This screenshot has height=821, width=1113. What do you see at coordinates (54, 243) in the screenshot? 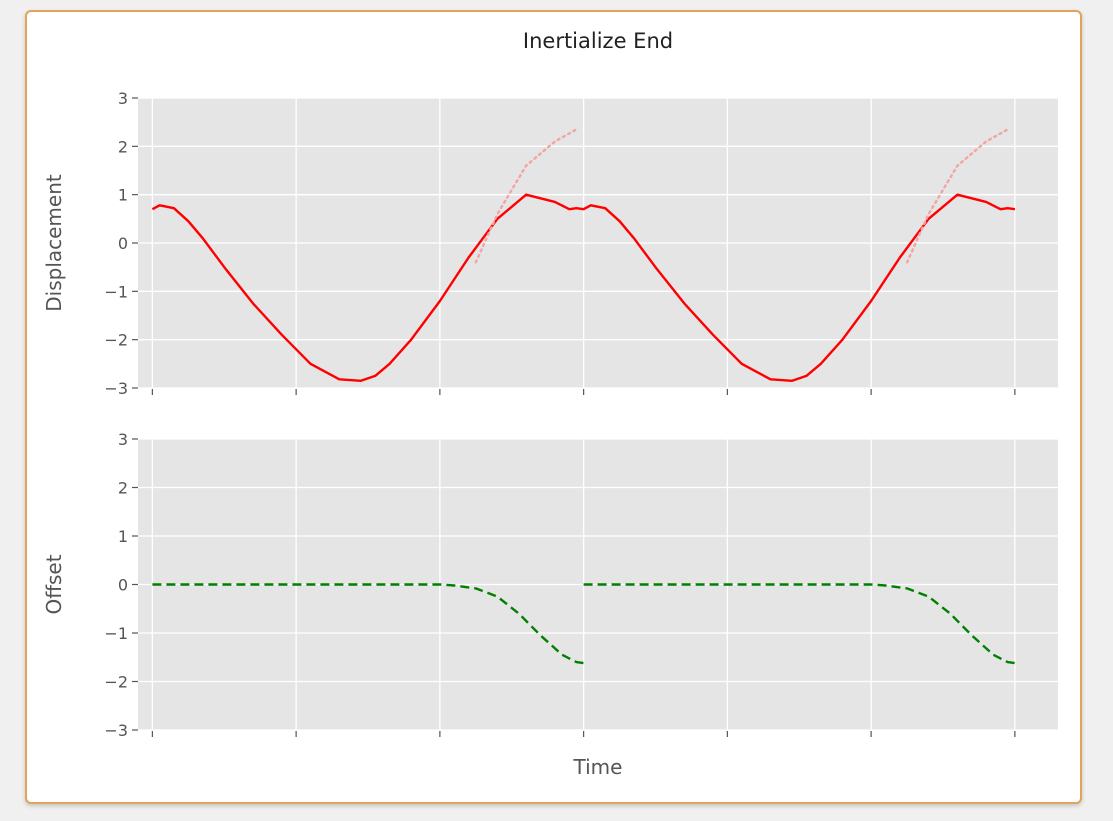
I see `y-axis-title-1: Displacement` at bounding box center [54, 243].